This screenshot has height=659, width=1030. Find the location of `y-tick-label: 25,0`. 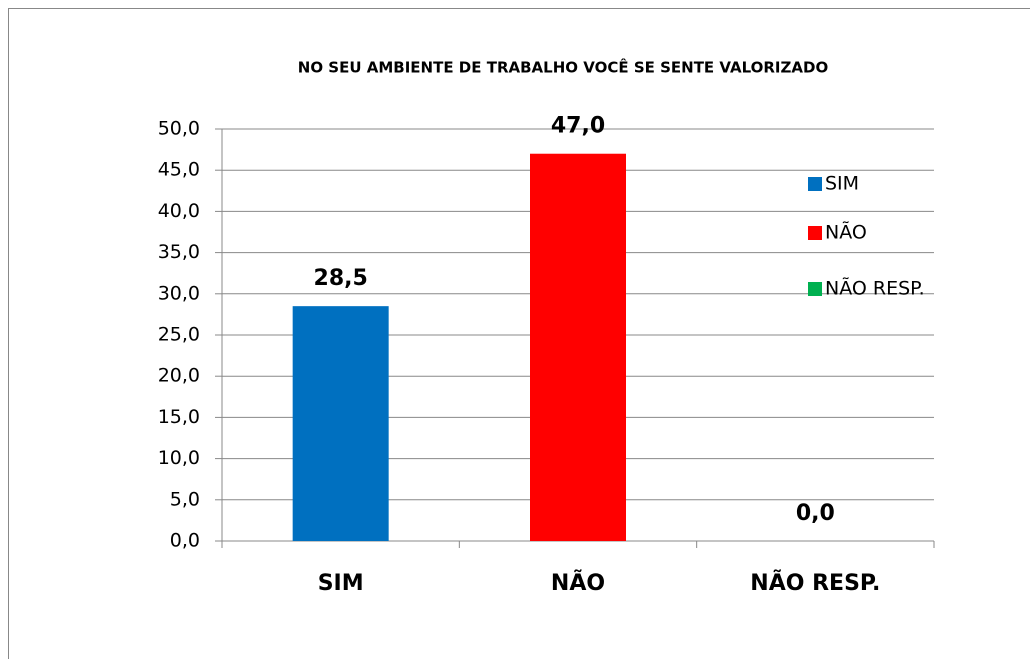

y-tick-label: 25,0 is located at coordinates (179, 335).